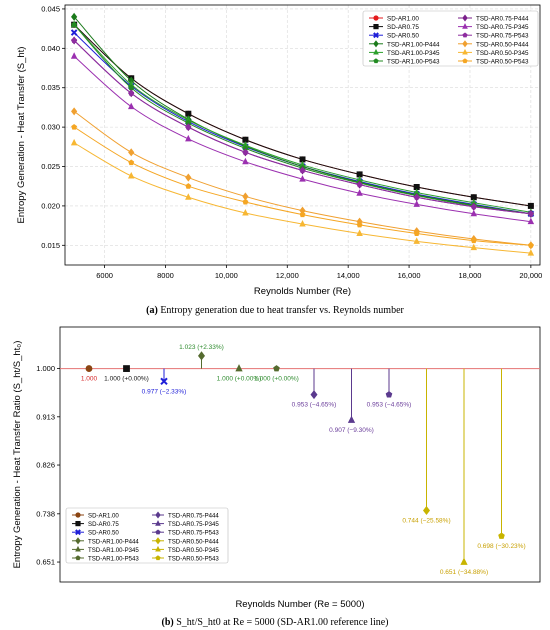  I want to click on data-label: 1.000, so click(89, 379).